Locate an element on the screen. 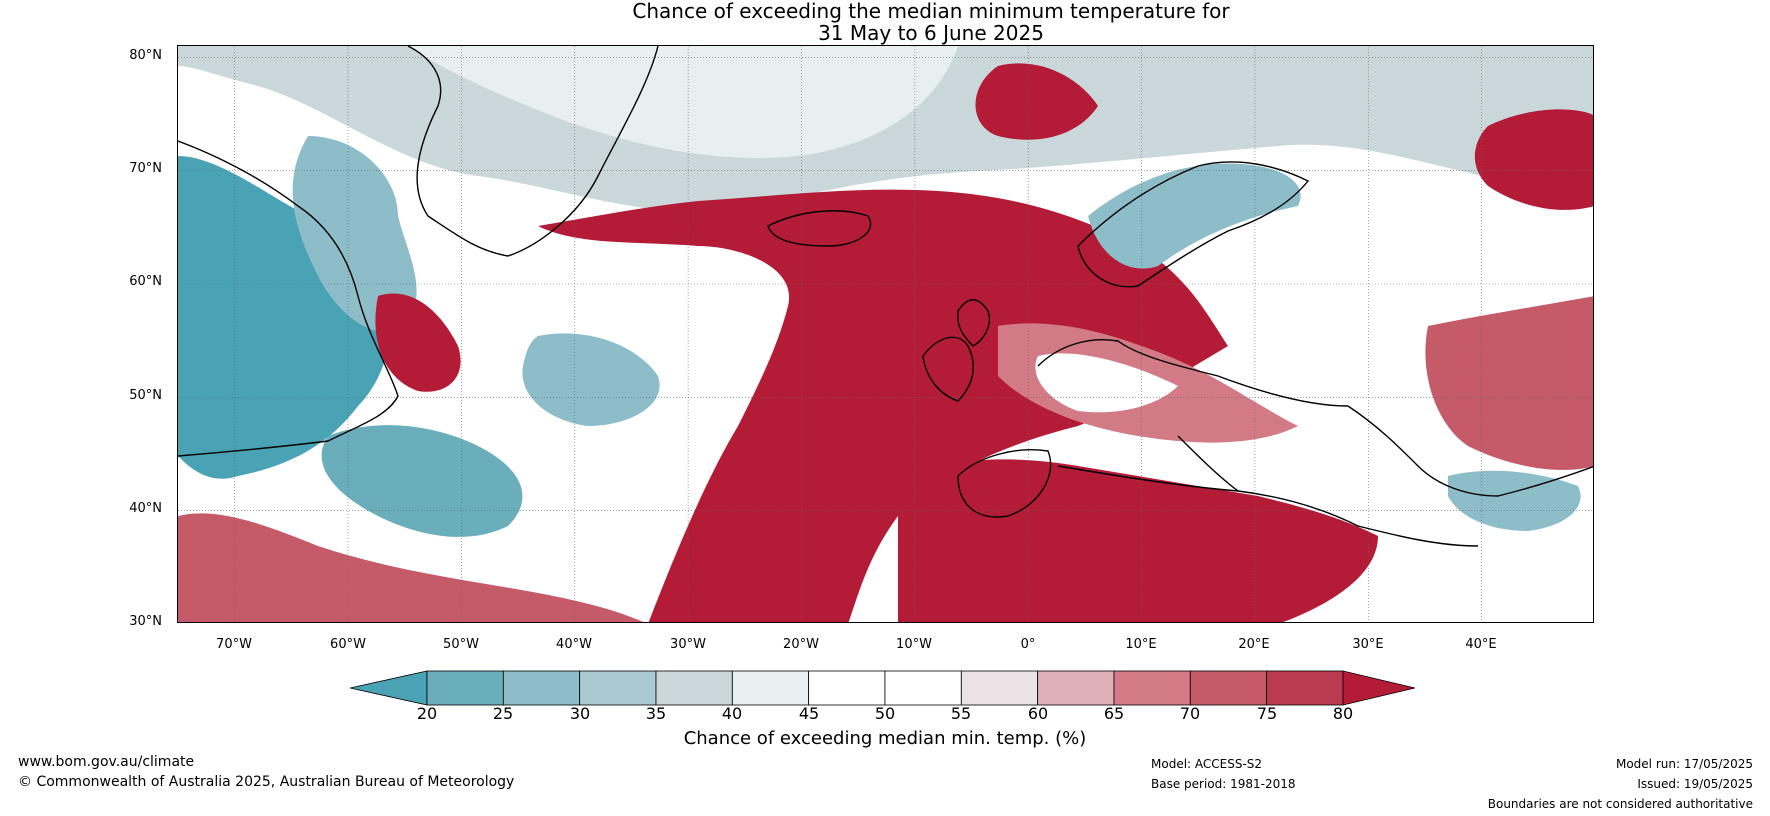 The width and height of the screenshot is (1770, 816). region-southwest-red is located at coordinates (411, 567).